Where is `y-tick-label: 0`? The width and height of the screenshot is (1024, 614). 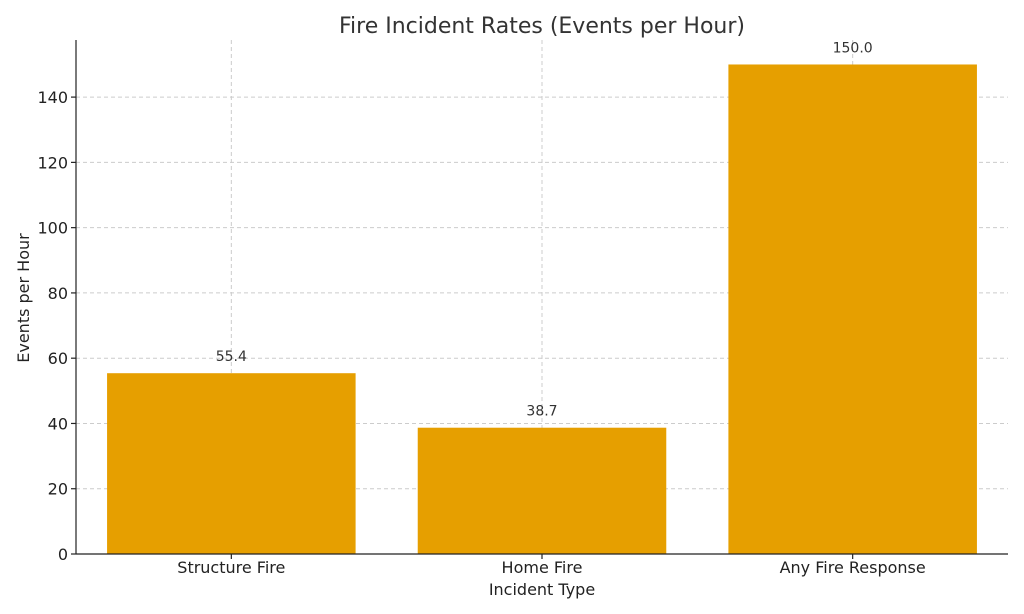 y-tick-label: 0 is located at coordinates (63, 554).